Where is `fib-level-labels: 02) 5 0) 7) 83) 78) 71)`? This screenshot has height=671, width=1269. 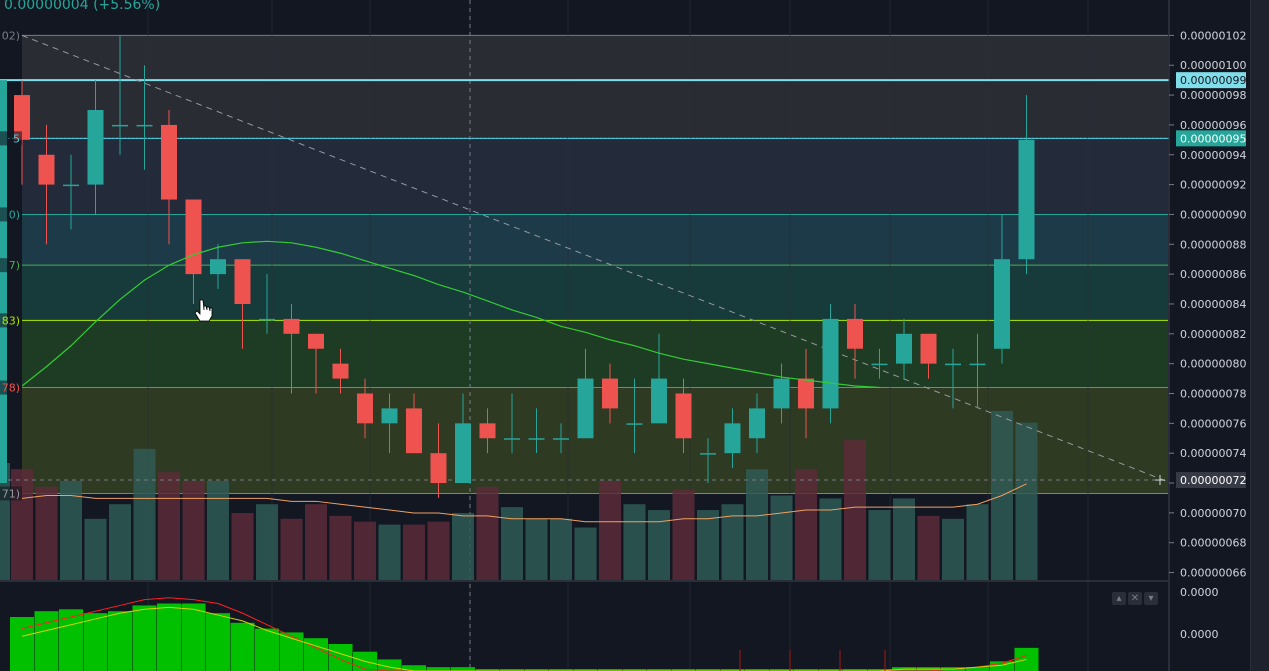 fib-level-labels: 02) 5 0) 7) 83) 78) 71) is located at coordinates (11, 264).